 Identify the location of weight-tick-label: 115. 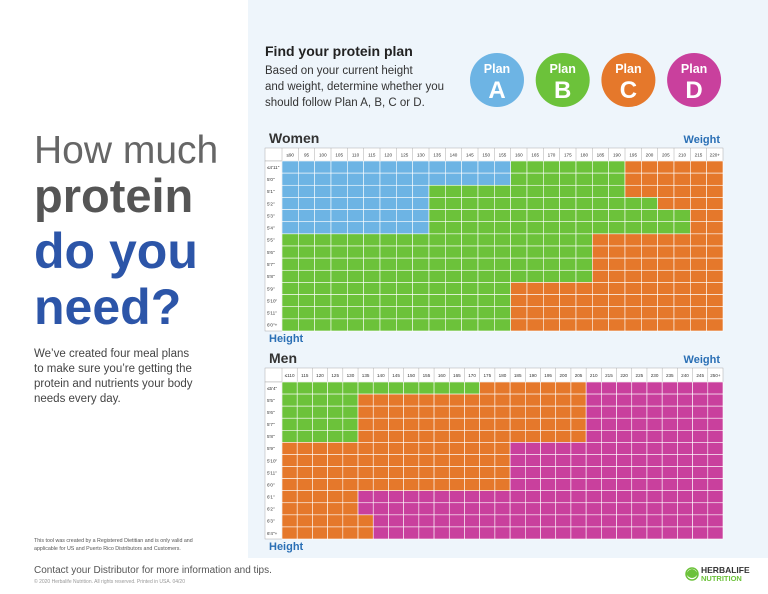
(372, 155).